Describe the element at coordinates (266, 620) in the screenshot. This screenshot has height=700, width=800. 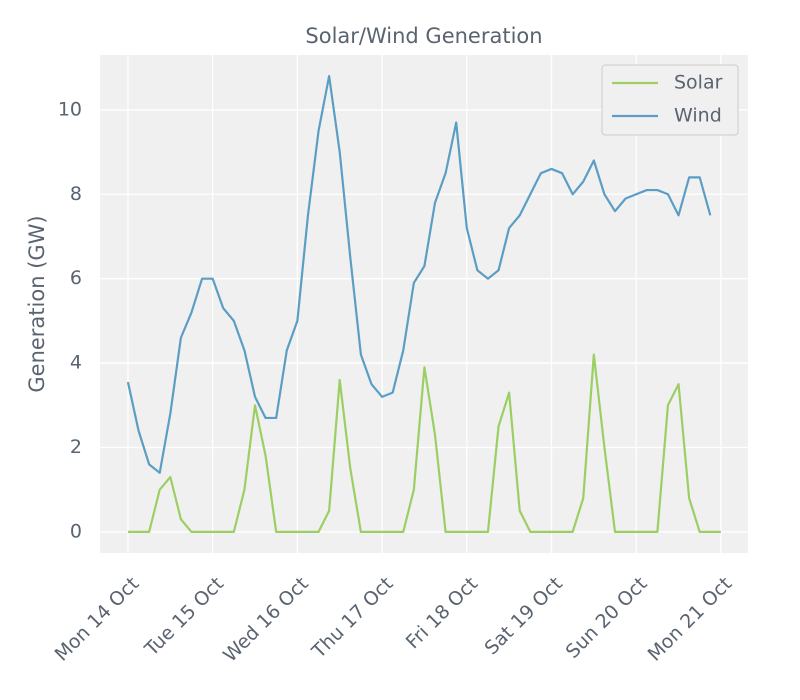
I see `x-tick-label: Wed 16 Oct` at that location.